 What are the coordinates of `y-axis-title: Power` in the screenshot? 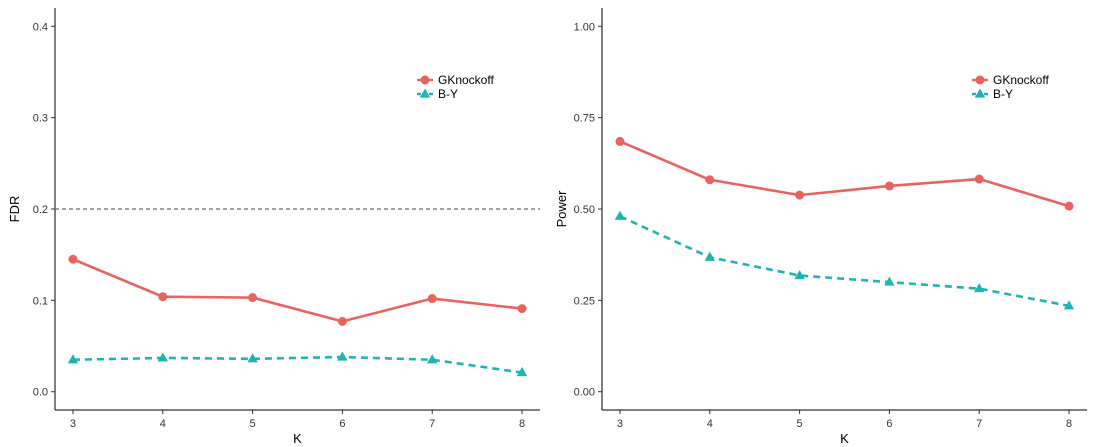 It's located at (561, 209).